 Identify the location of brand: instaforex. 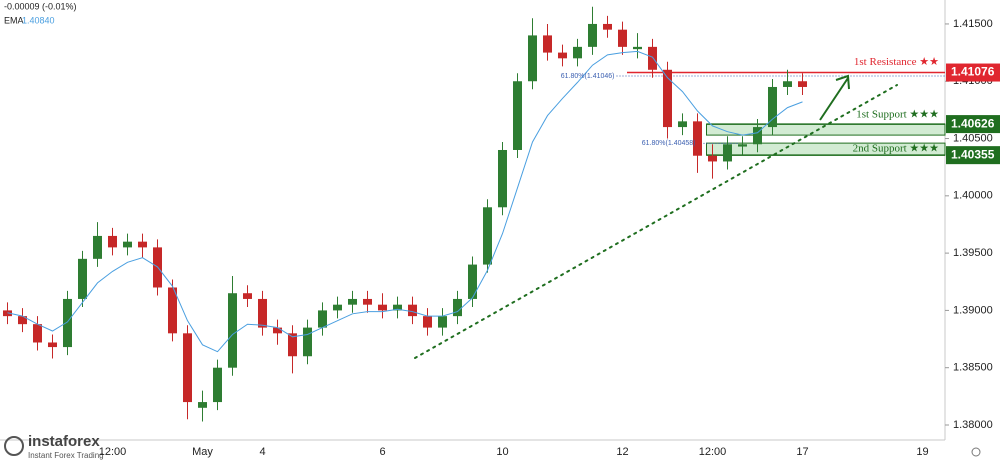
(64, 441).